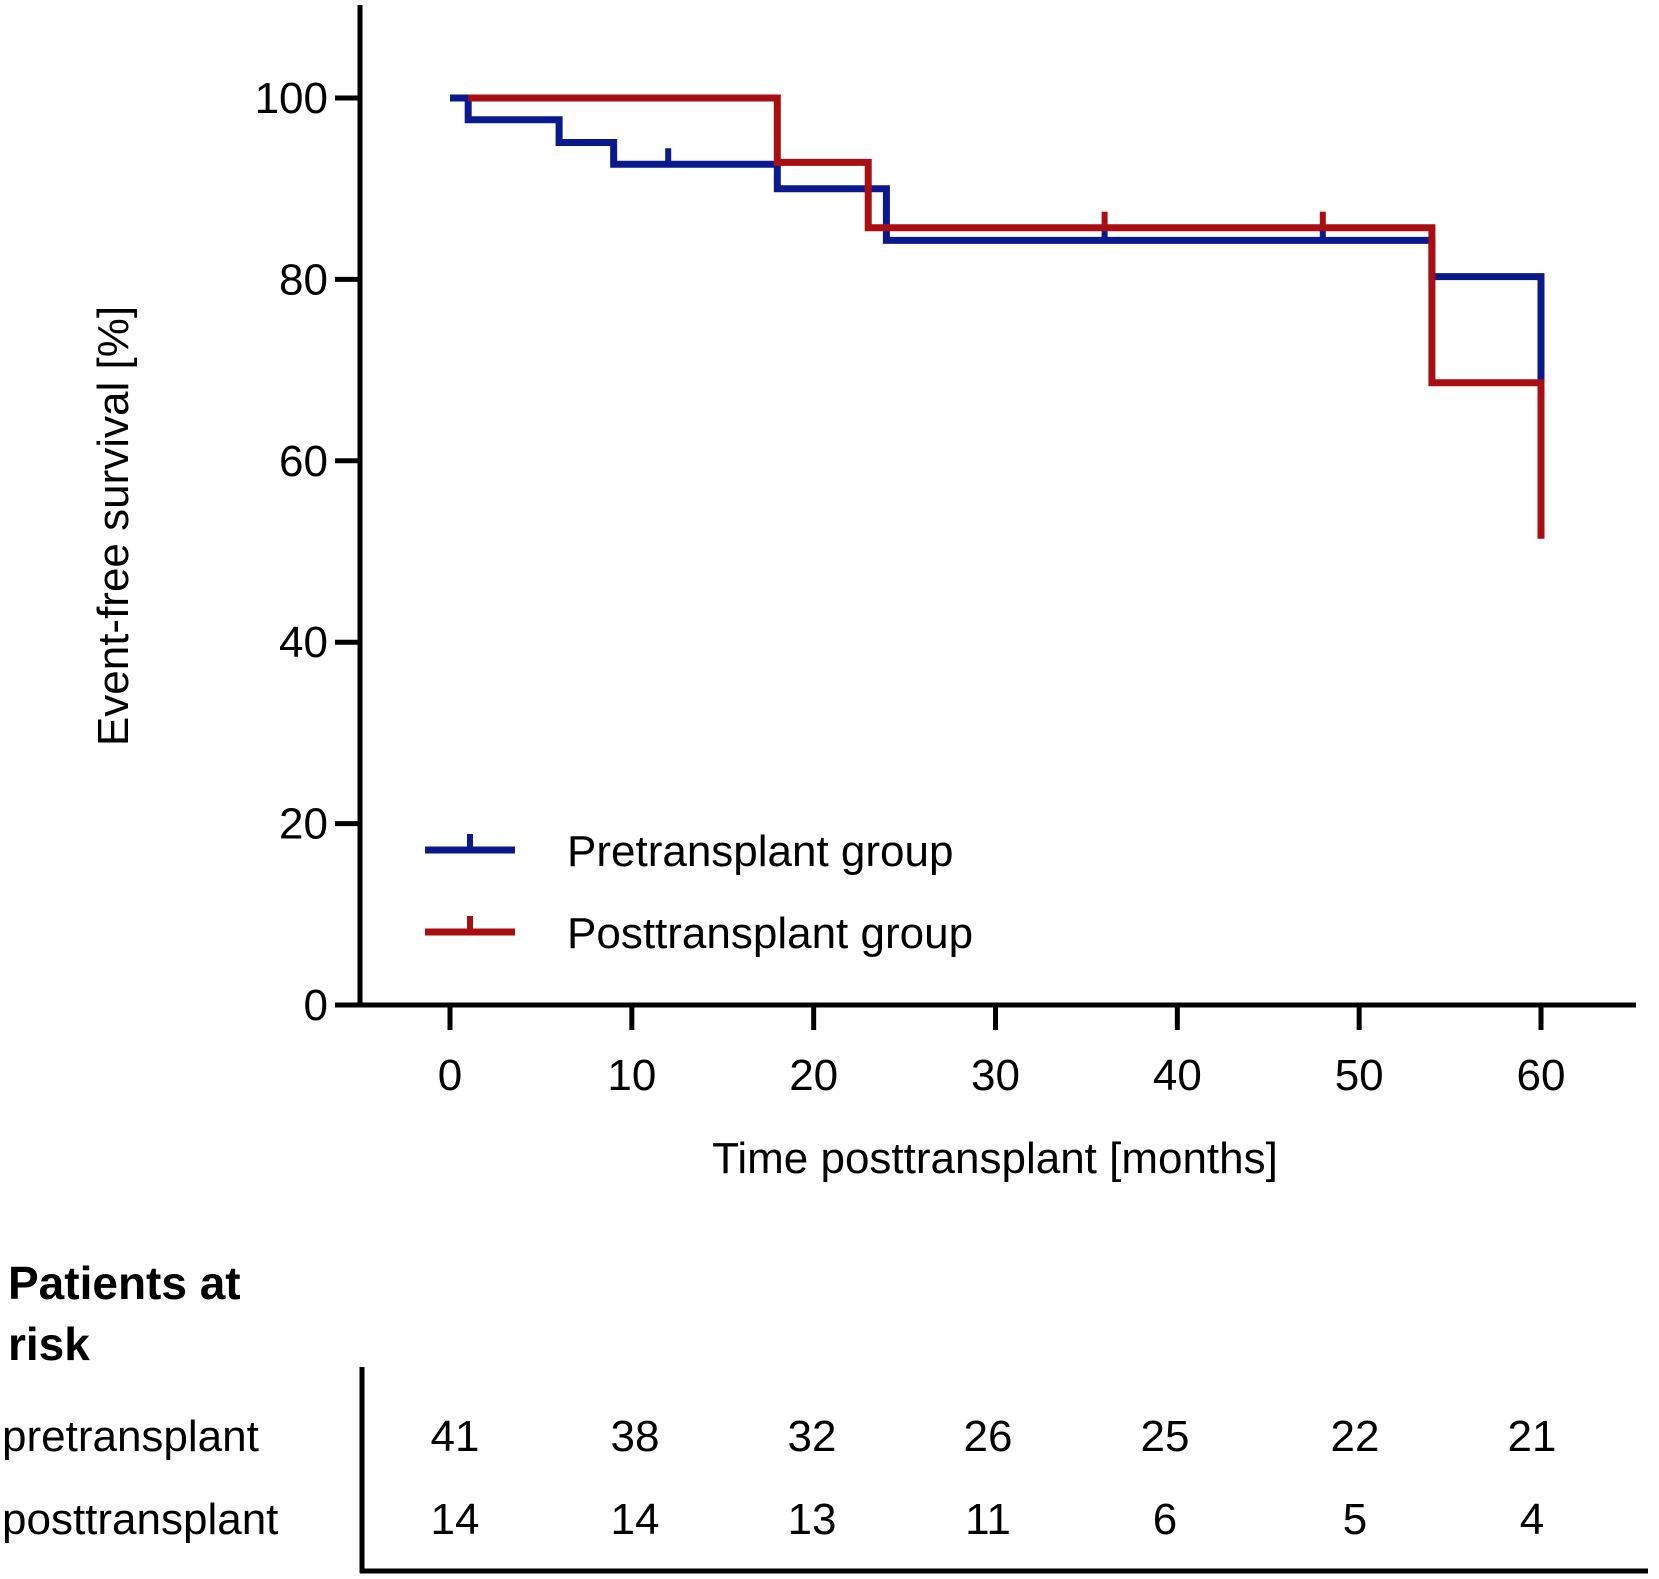  Describe the element at coordinates (1532, 1436) in the screenshot. I see `risk-cell: 21` at that location.